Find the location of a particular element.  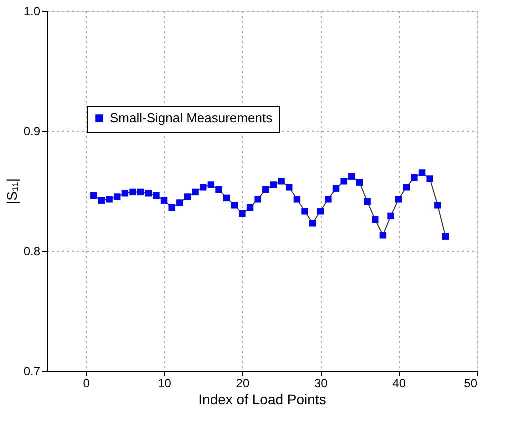

y-tick-label: 0.9 is located at coordinates (32, 131).